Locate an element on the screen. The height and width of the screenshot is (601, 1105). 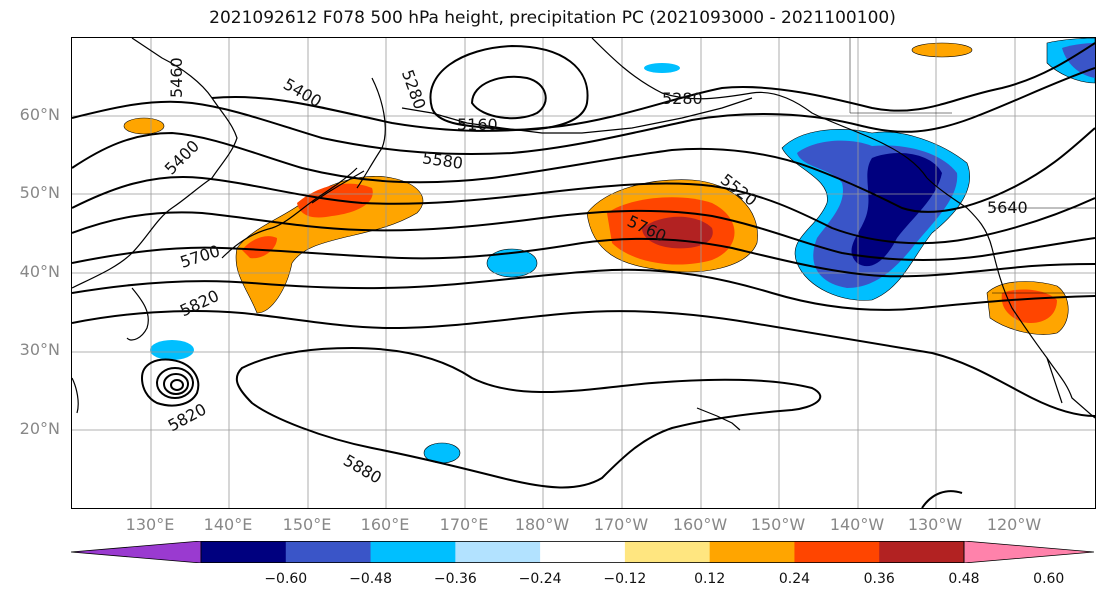
colorbar-cells is located at coordinates (582, 552).